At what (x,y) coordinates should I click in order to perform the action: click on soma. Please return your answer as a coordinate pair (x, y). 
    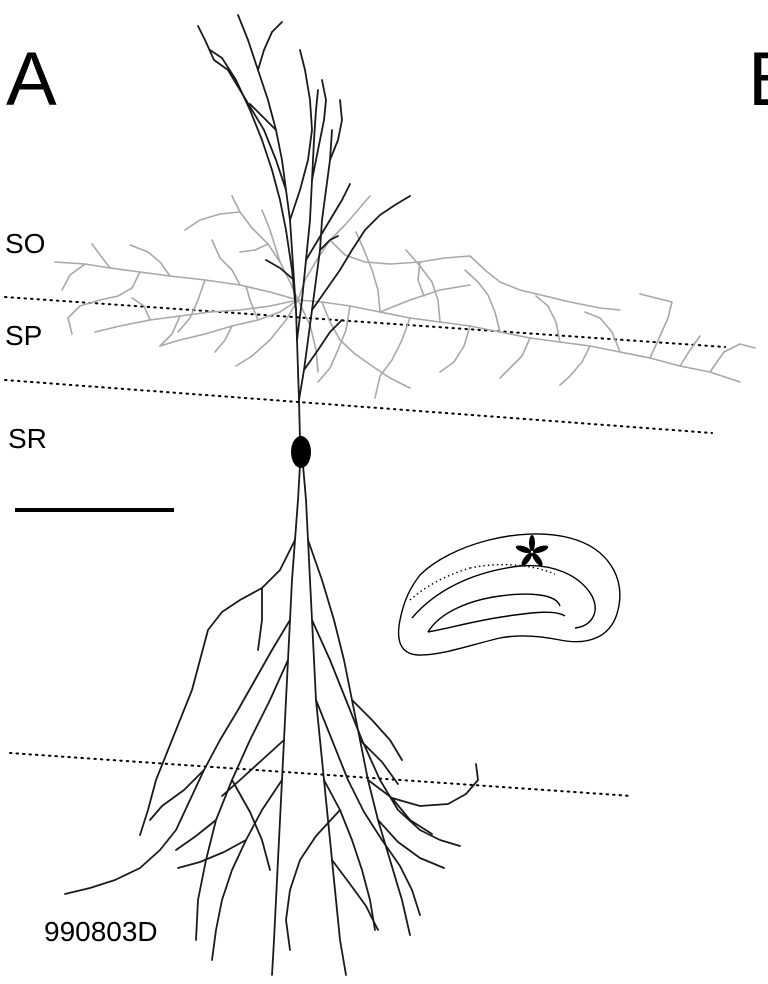
    Looking at the image, I should click on (301, 452).